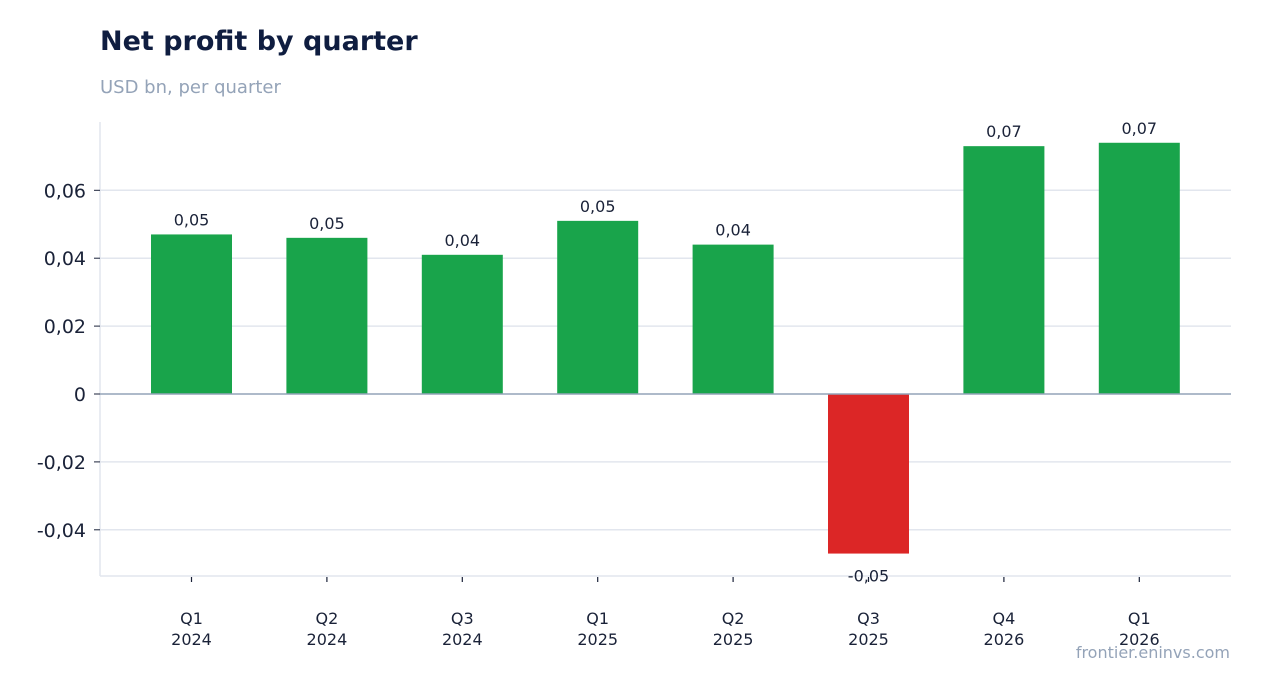  Describe the element at coordinates (69, 349) in the screenshot. I see `y-axis: -0,04 -0,02 0 0,02 0,04 0,06` at that location.